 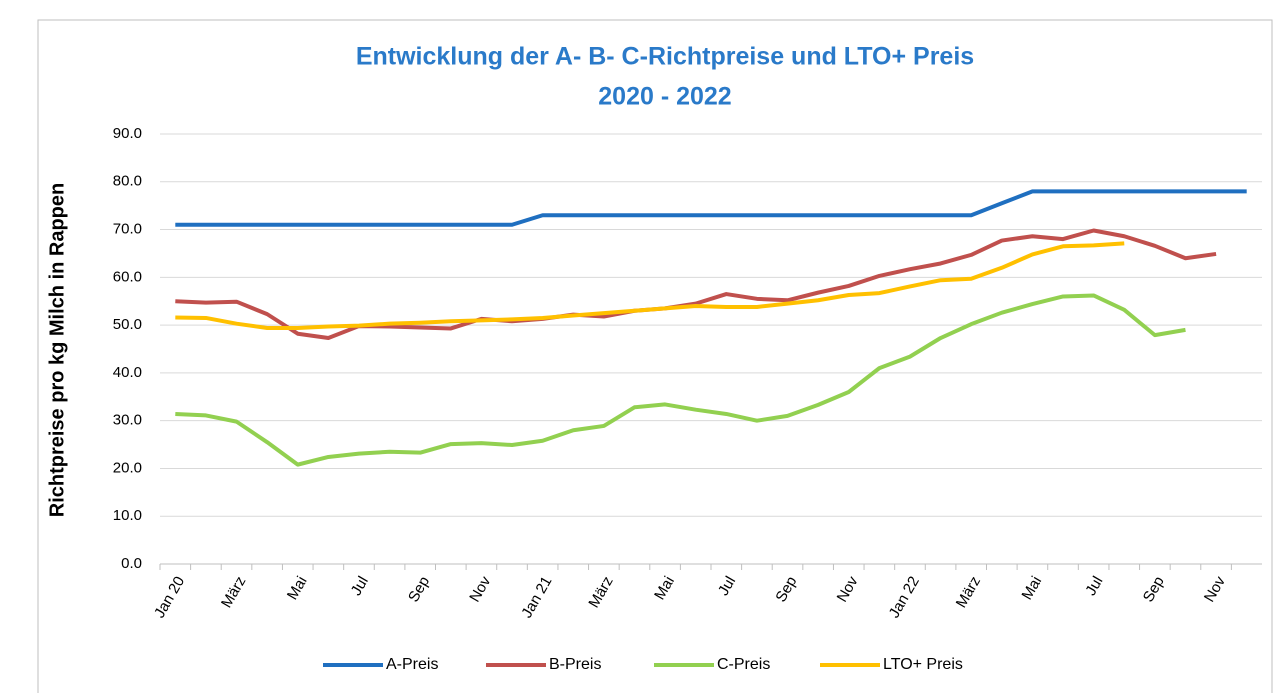 What do you see at coordinates (127, 324) in the screenshot?
I see `y-tick-label: 50.0` at bounding box center [127, 324].